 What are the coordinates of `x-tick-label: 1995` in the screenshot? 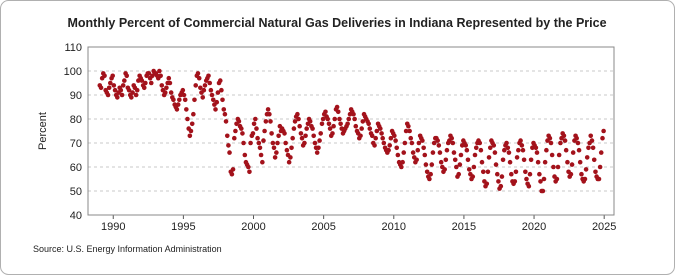 It's located at (183, 227).